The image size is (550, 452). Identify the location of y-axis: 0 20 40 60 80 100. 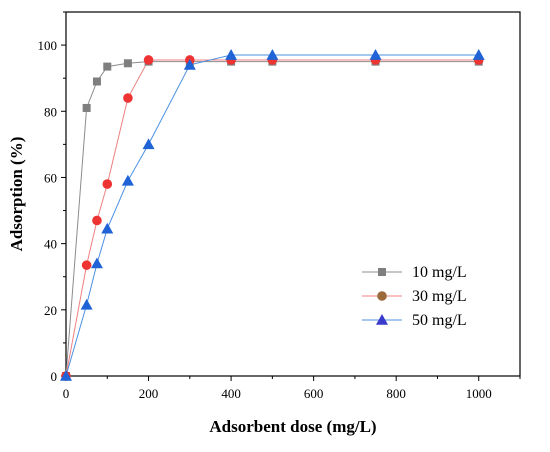
(52, 197).